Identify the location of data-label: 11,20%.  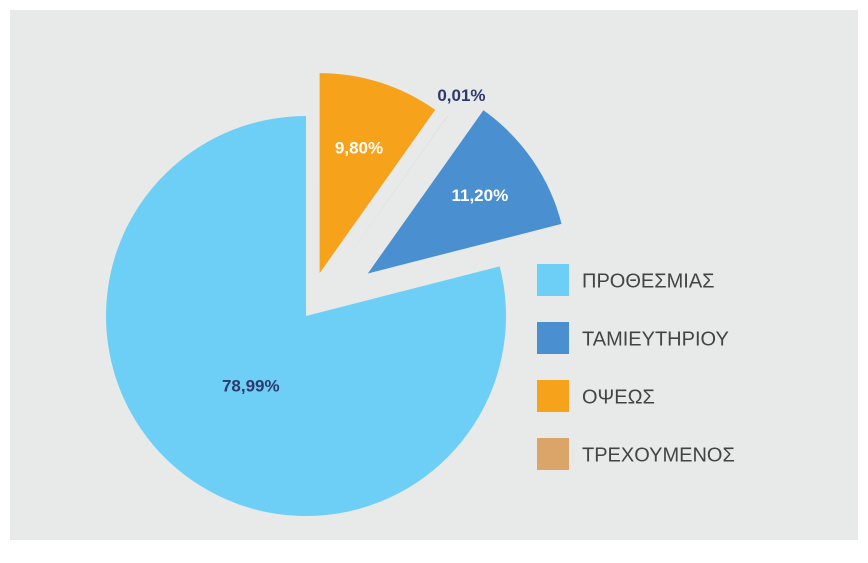
(479, 195).